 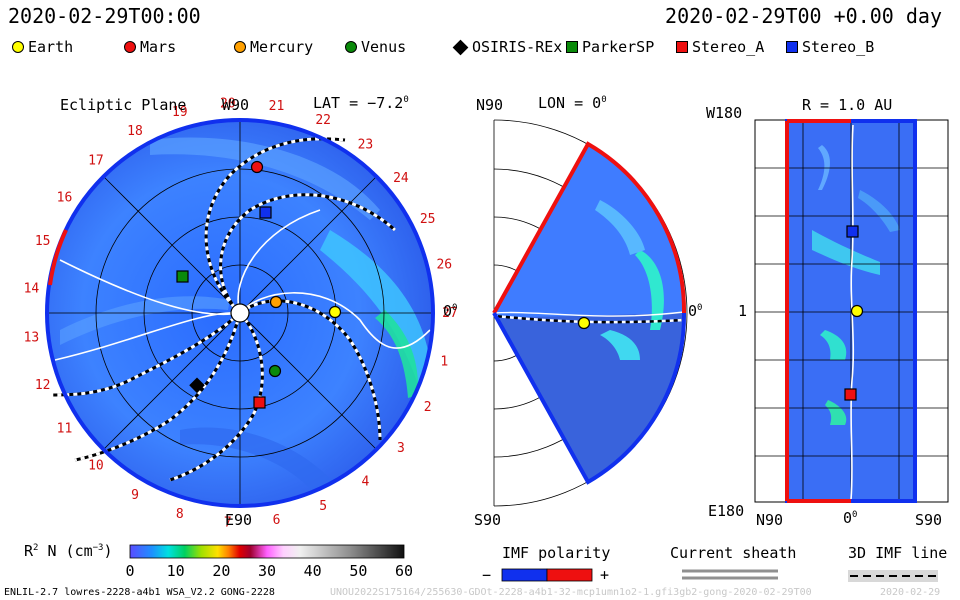 What do you see at coordinates (358, 571) in the screenshot?
I see `colorbar-tick-label: 50` at bounding box center [358, 571].